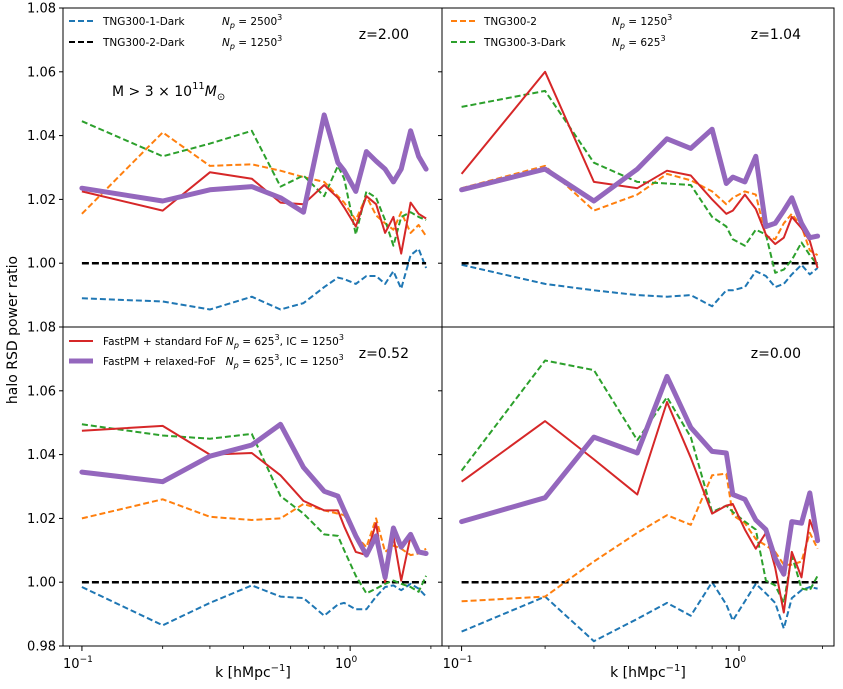 The width and height of the screenshot is (843, 689). I want to click on redshift-label: z=0.52, so click(384, 354).